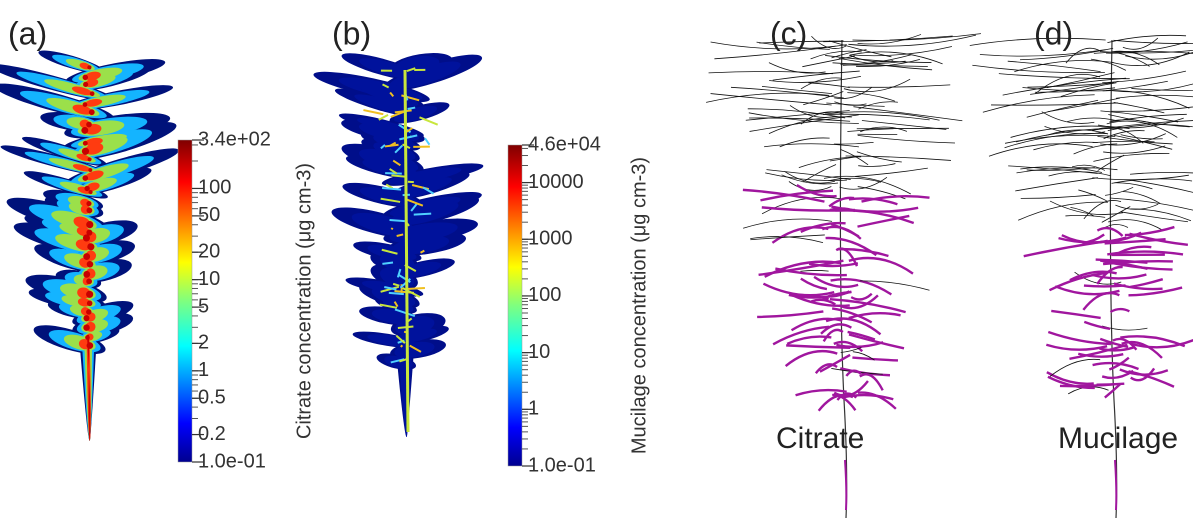 The image size is (1193, 521). Describe the element at coordinates (185, 301) in the screenshot. I see `colorbar` at that location.